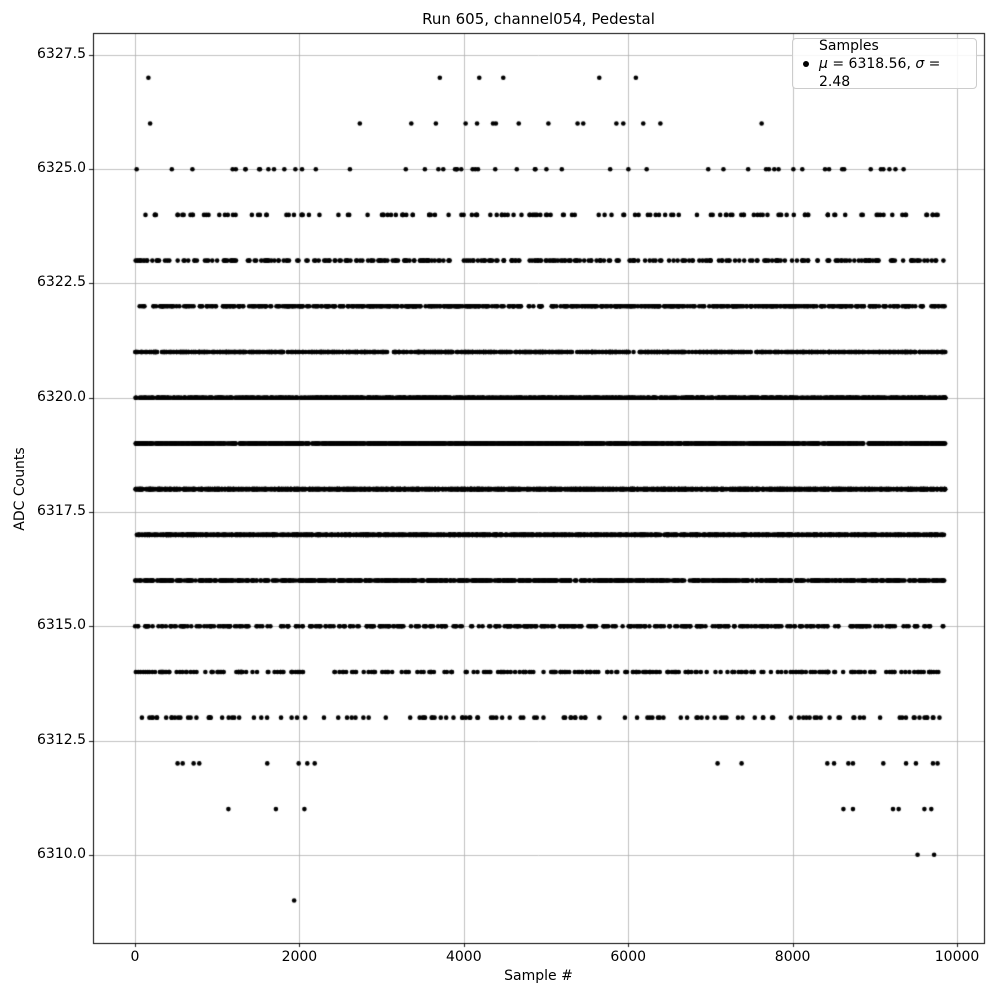 The height and width of the screenshot is (1000, 1000). I want to click on y-tick-label: 6327.5, so click(61, 53).